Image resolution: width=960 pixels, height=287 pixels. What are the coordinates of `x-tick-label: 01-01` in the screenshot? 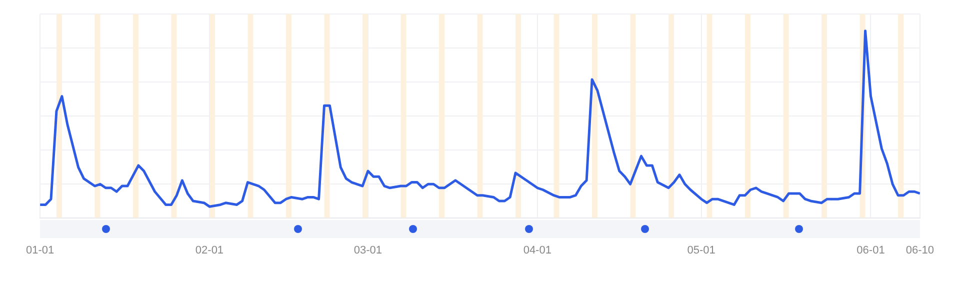 It's located at (40, 250).